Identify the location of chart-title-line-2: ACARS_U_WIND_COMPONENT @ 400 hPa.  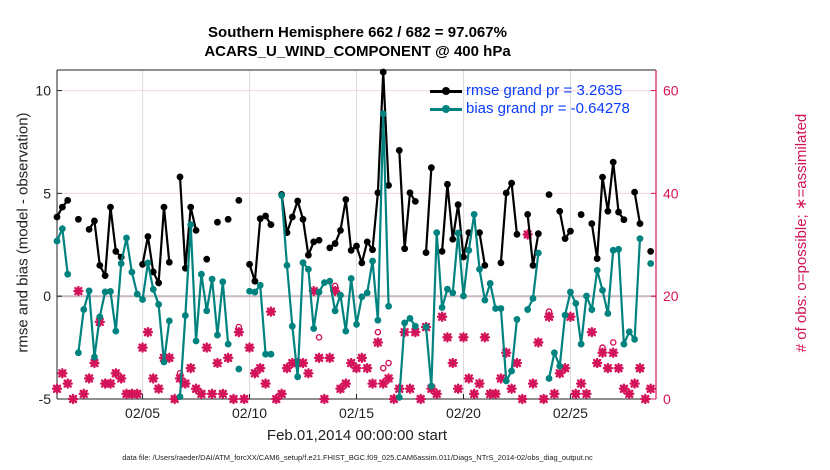
(357, 51).